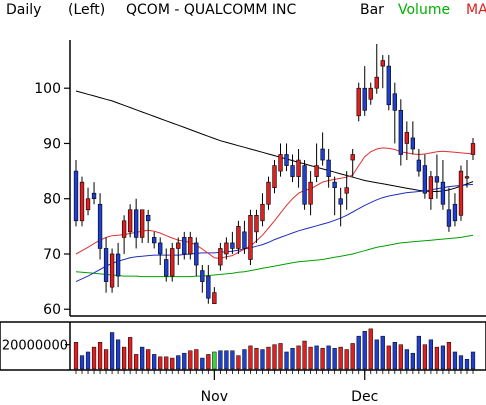  What do you see at coordinates (36, 346) in the screenshot?
I see `volume-axis: 20000000` at bounding box center [36, 346].